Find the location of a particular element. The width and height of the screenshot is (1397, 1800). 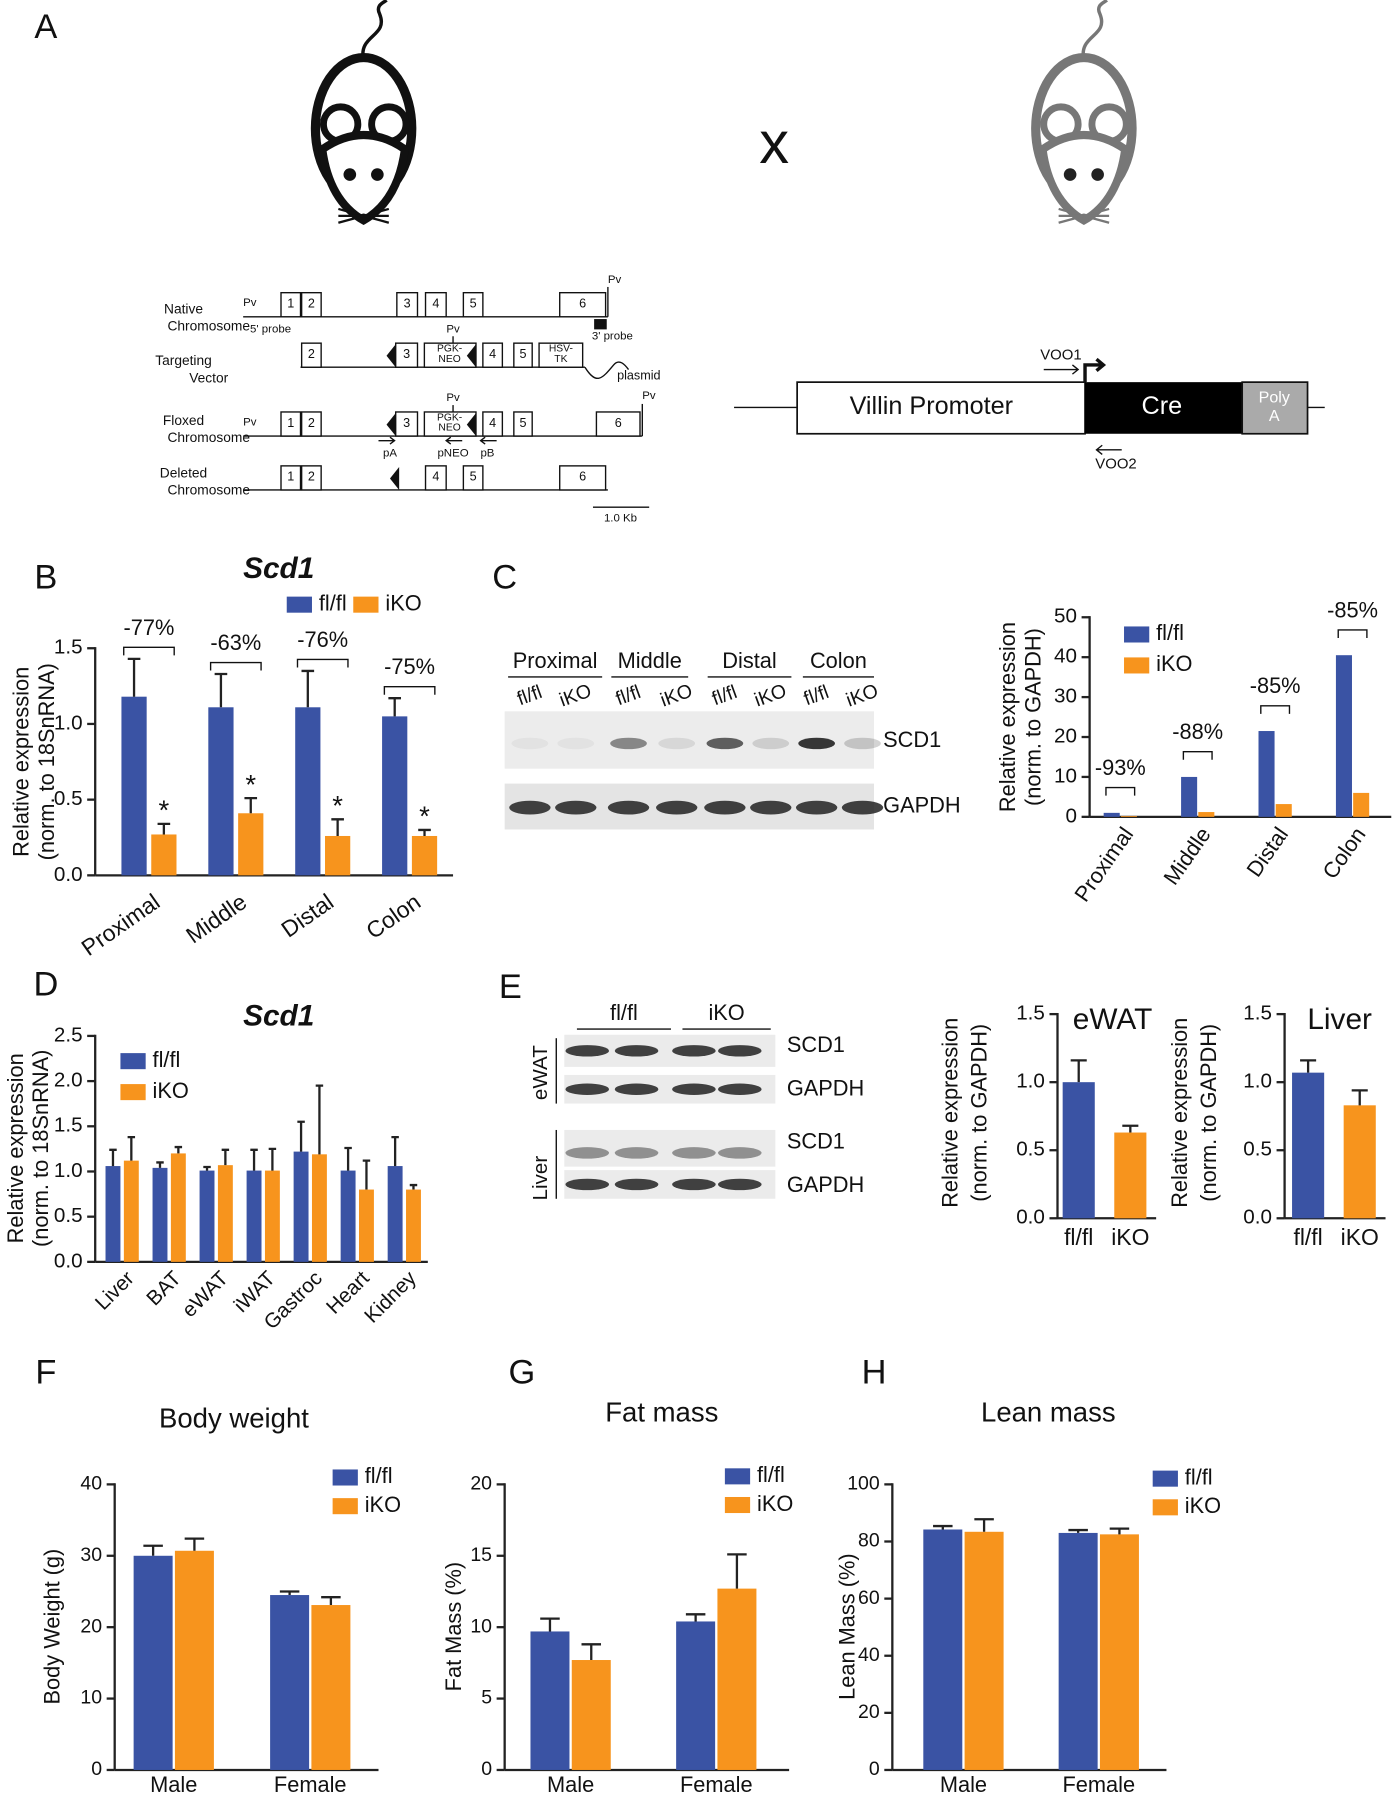

panel-label: E is located at coordinates (510, 987).